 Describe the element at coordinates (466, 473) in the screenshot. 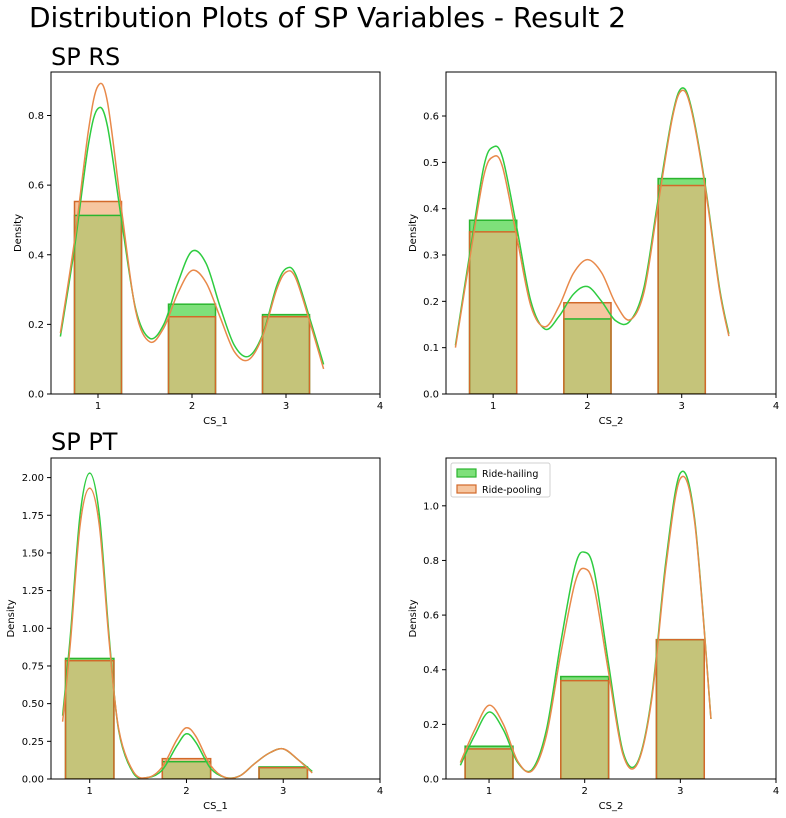

I see `legend-swatch-ride-hailing` at that location.